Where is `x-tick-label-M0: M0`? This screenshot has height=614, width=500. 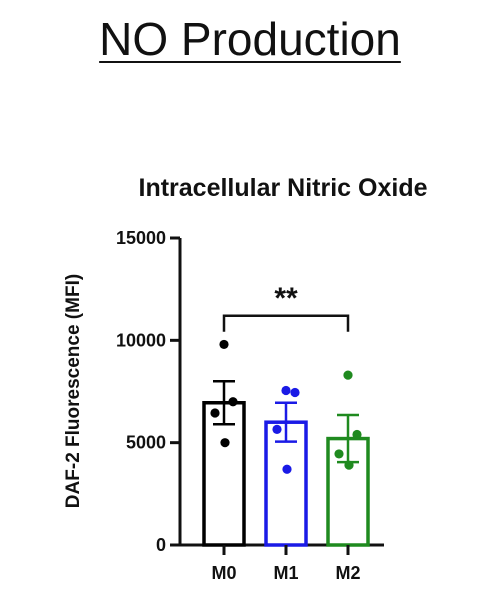 x-tick-label-M0: M0 is located at coordinates (223, 573).